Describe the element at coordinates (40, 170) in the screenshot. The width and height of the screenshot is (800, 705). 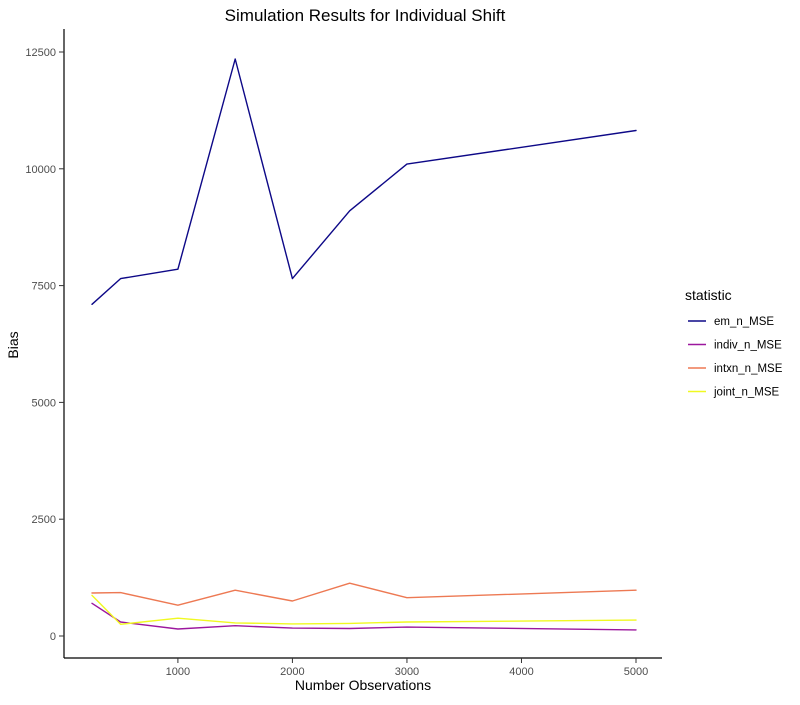
I see `y-tick-label: 10000` at that location.